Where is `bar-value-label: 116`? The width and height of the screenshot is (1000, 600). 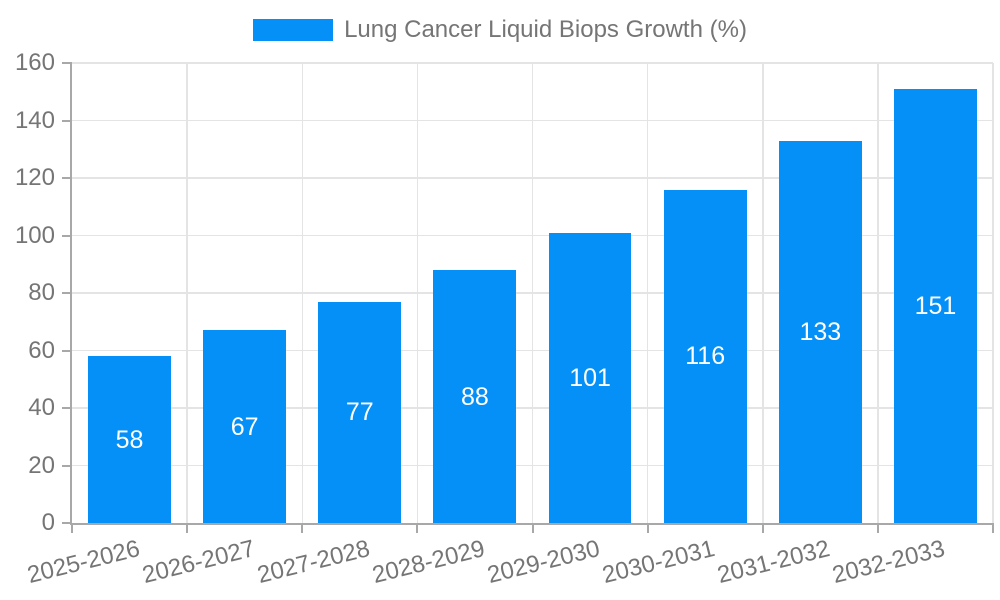
bar-value-label: 116 is located at coordinates (705, 356).